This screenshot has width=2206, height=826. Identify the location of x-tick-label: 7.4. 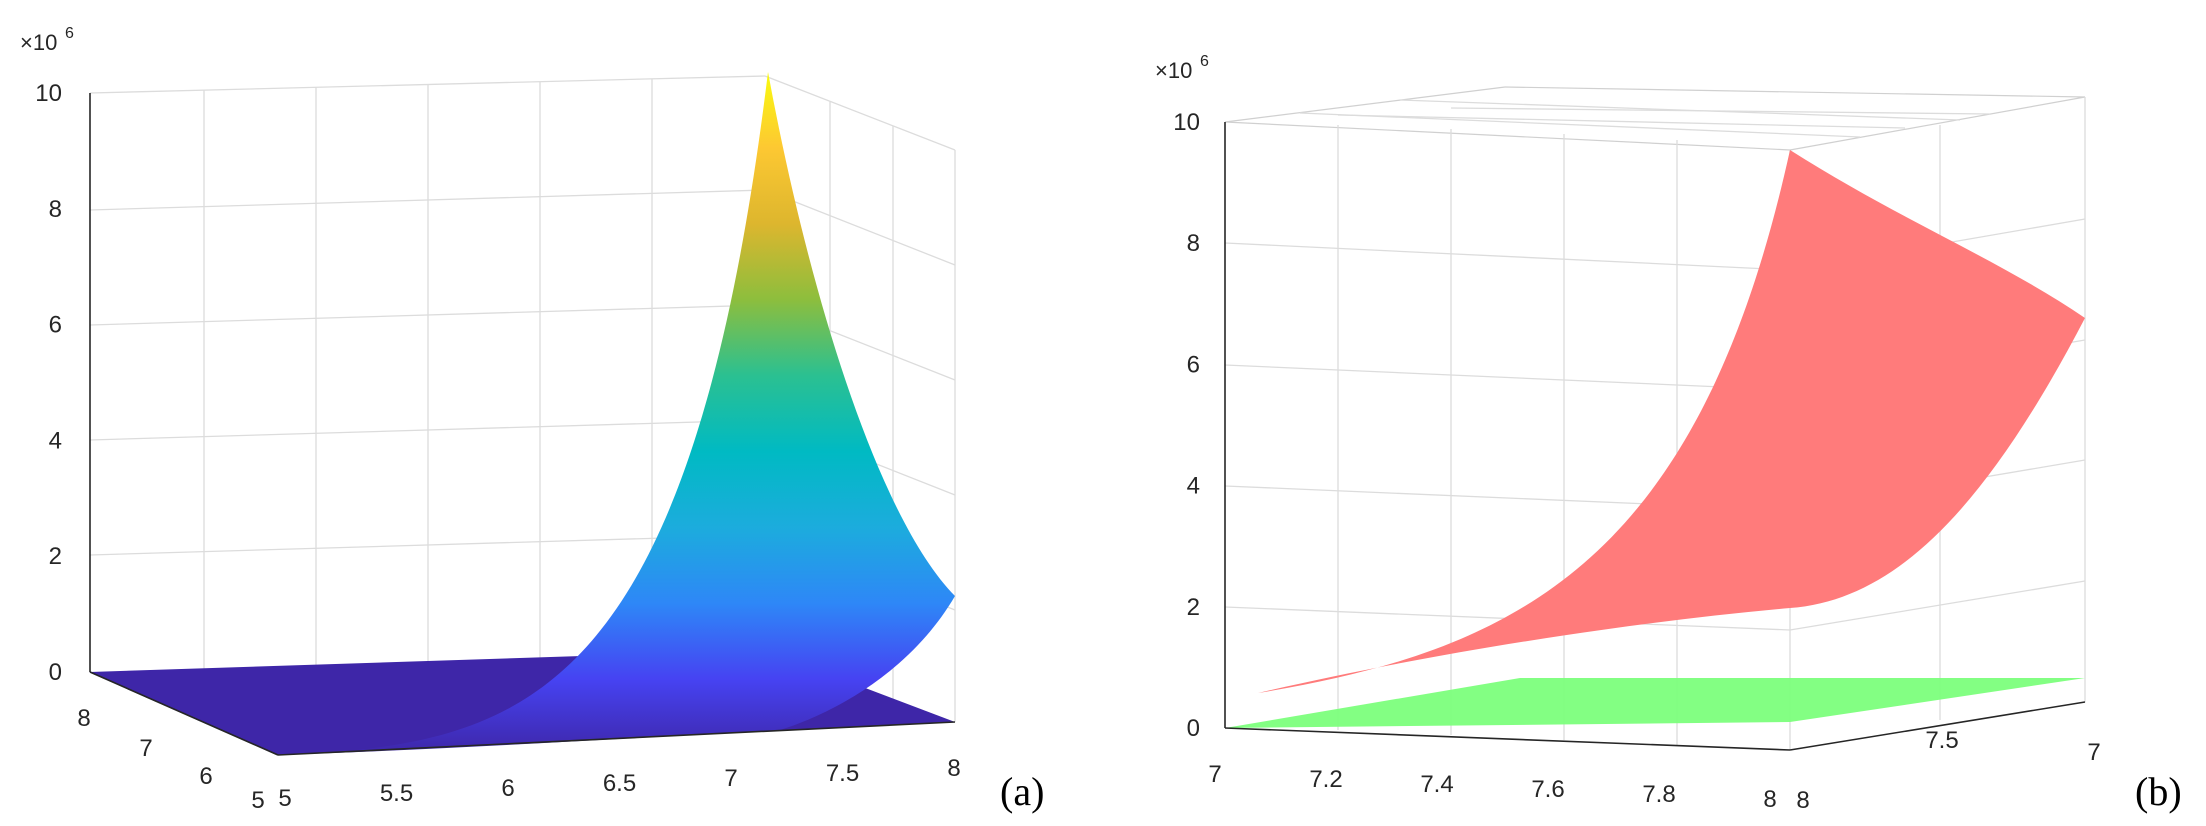
(1436, 784).